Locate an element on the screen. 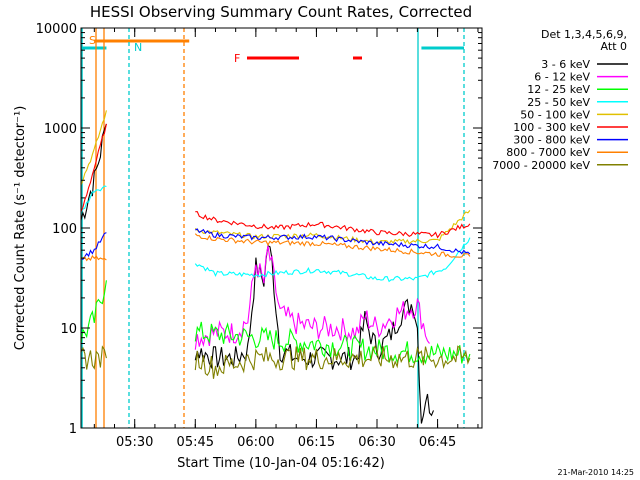 This screenshot has width=640, height=480. series-line-800-7000kev-seg1 is located at coordinates (332, 245).